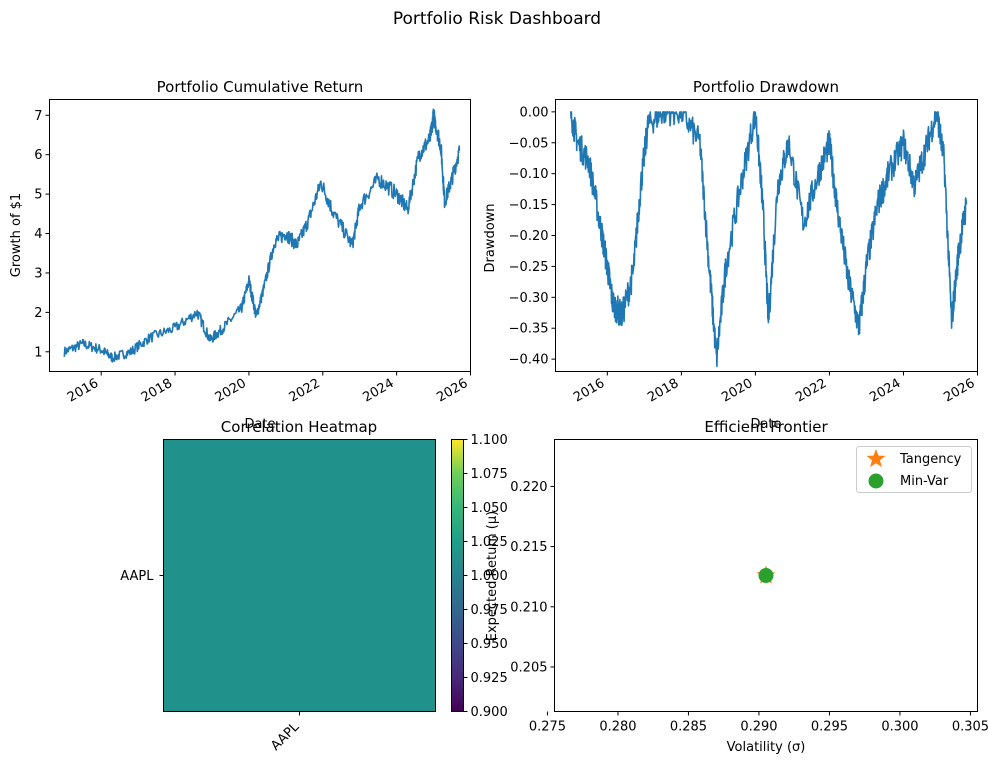 The height and width of the screenshot is (766, 988). What do you see at coordinates (930, 459) in the screenshot?
I see `legend-label-tangency: Tangency` at bounding box center [930, 459].